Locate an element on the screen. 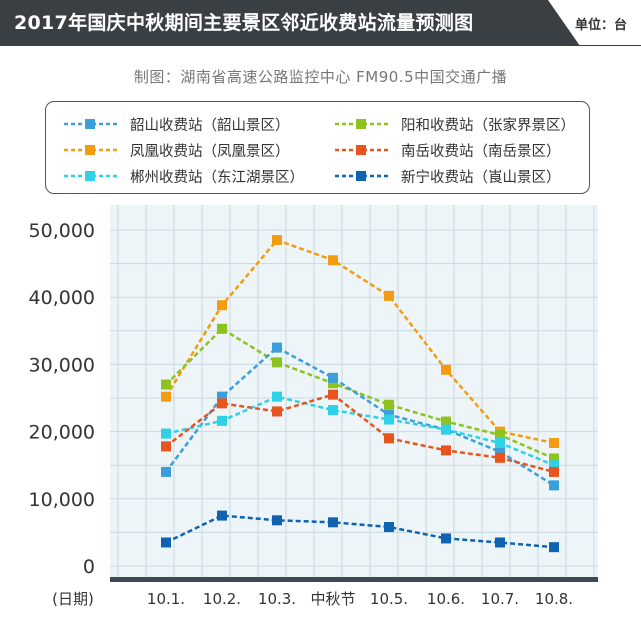  x-axis-label: (日期) is located at coordinates (73, 599).